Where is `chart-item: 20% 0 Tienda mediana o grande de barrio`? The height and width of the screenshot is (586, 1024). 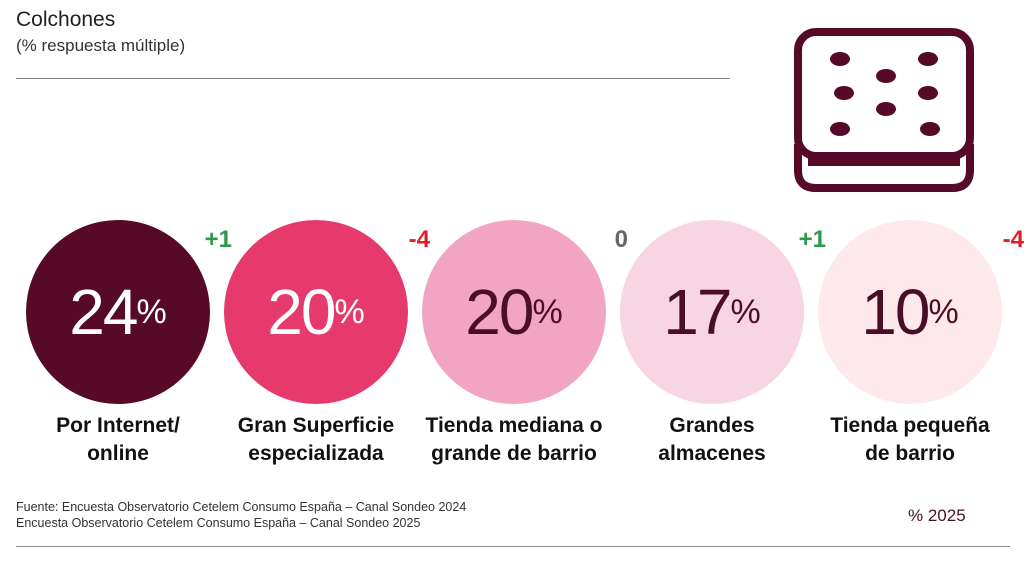 chart-item: 20% 0 Tienda mediana o grande de barrio is located at coordinates (521, 345).